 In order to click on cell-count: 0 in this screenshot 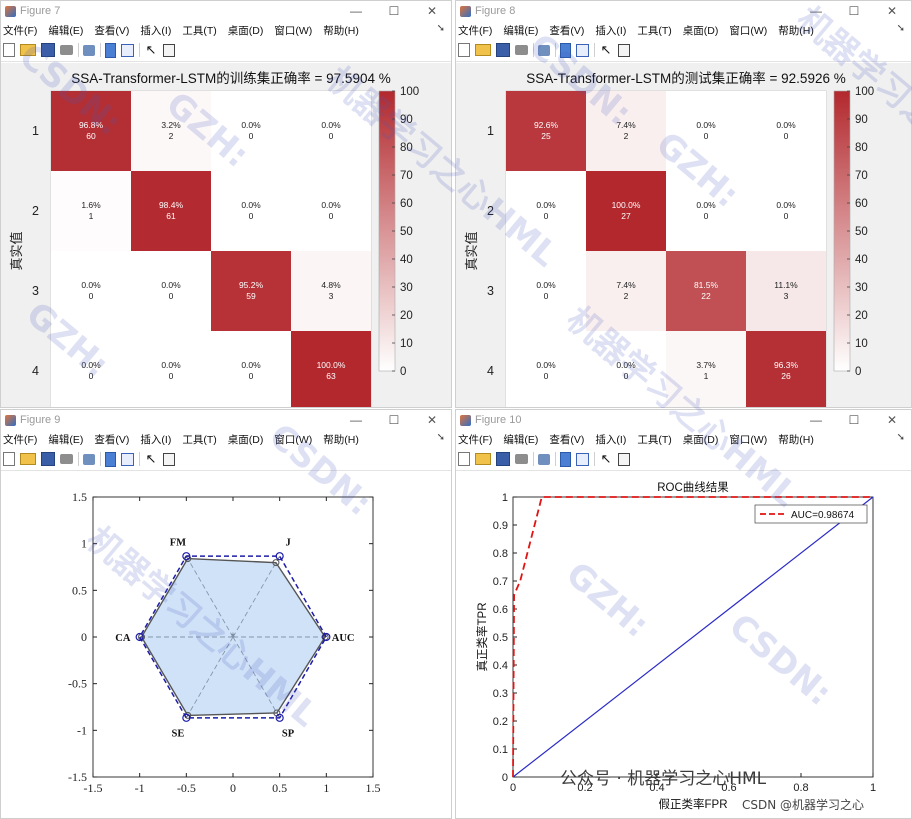, I will do `click(786, 136)`.